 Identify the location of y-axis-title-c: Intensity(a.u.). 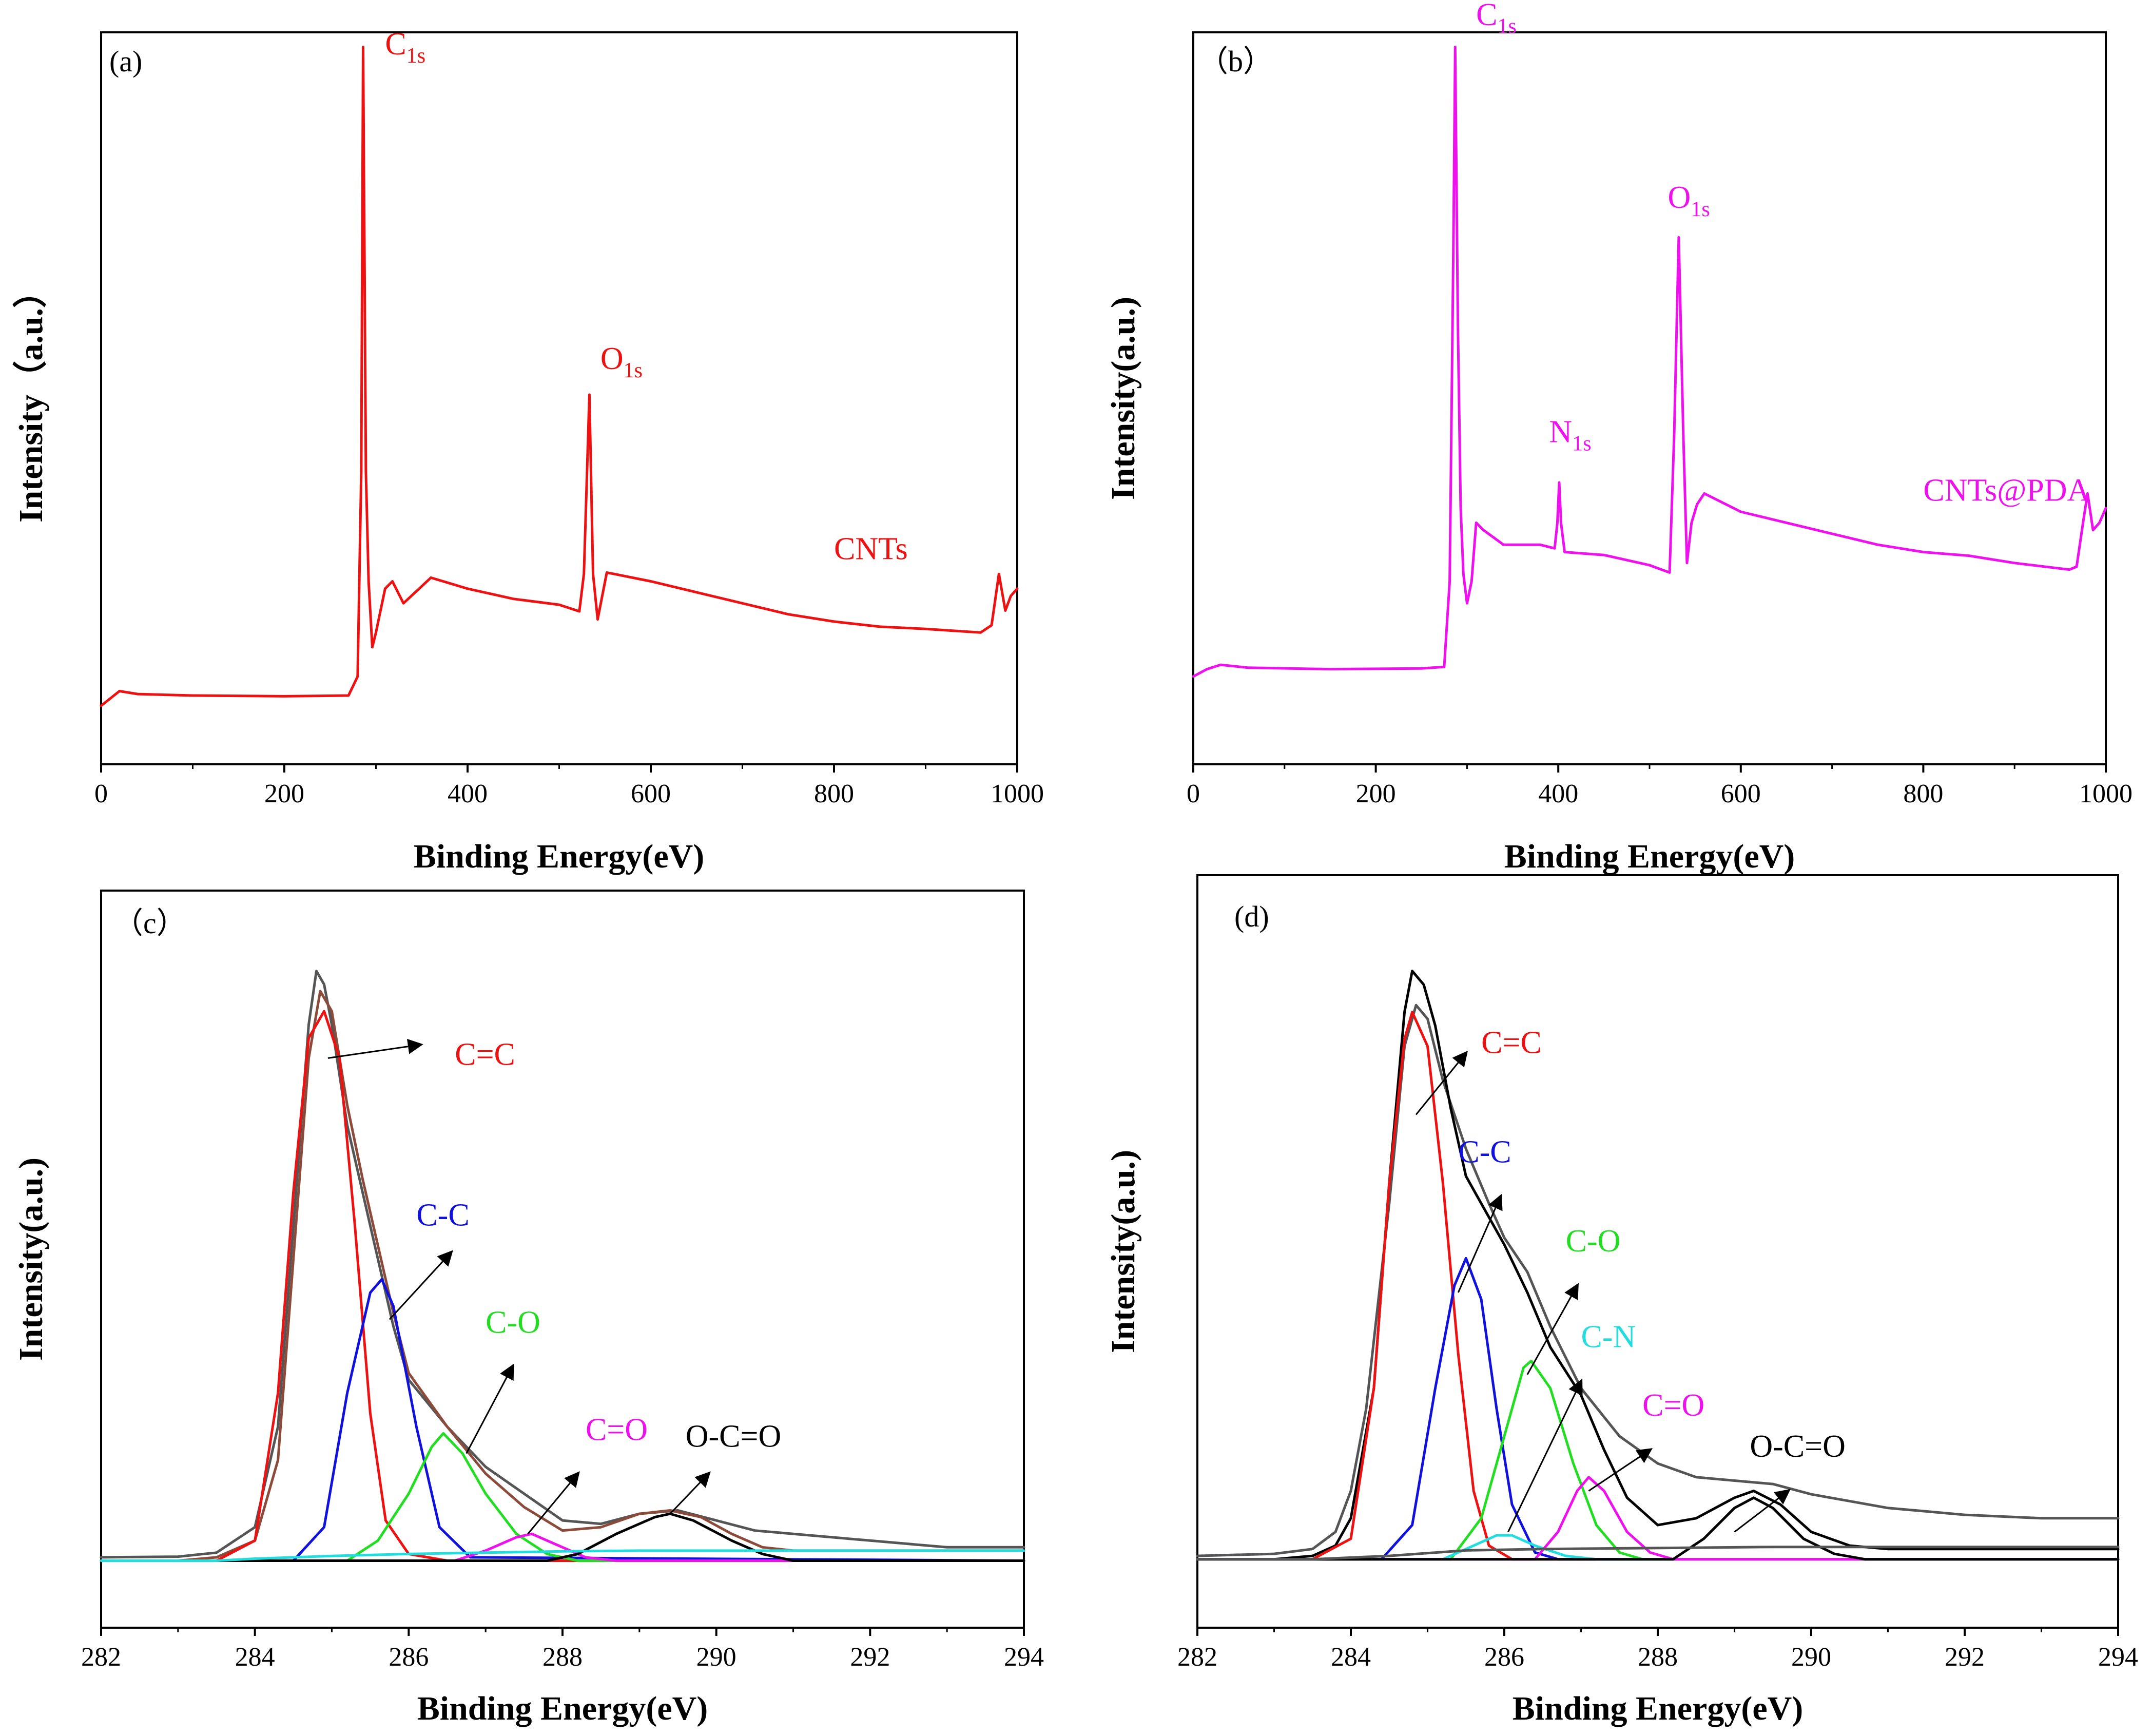
(31, 1259).